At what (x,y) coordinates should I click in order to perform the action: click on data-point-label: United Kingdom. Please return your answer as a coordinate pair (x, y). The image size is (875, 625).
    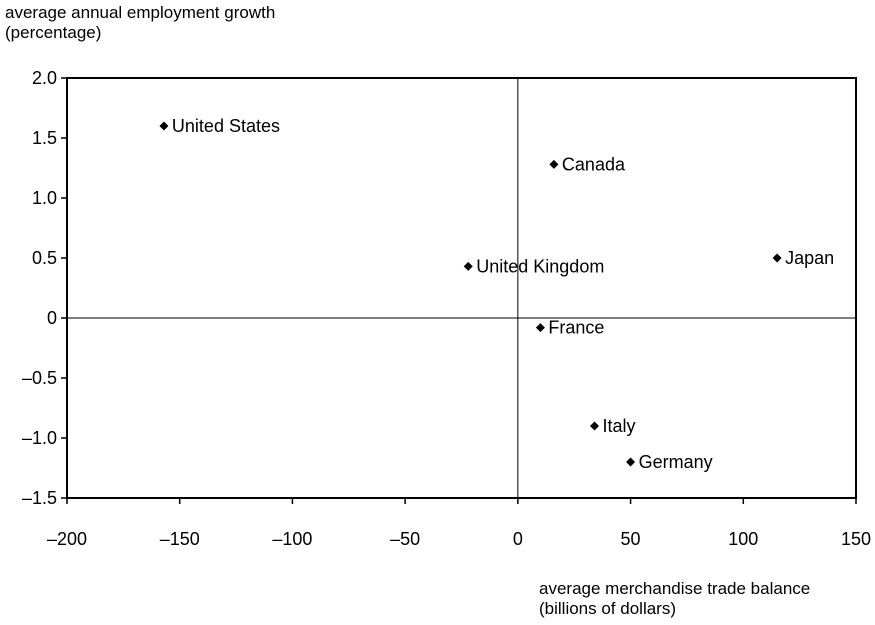
    Looking at the image, I should click on (540, 266).